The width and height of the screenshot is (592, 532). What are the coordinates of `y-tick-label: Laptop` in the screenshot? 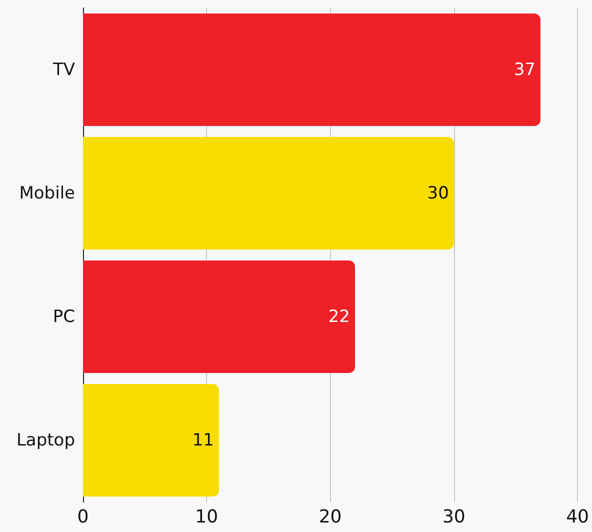 It's located at (45, 440).